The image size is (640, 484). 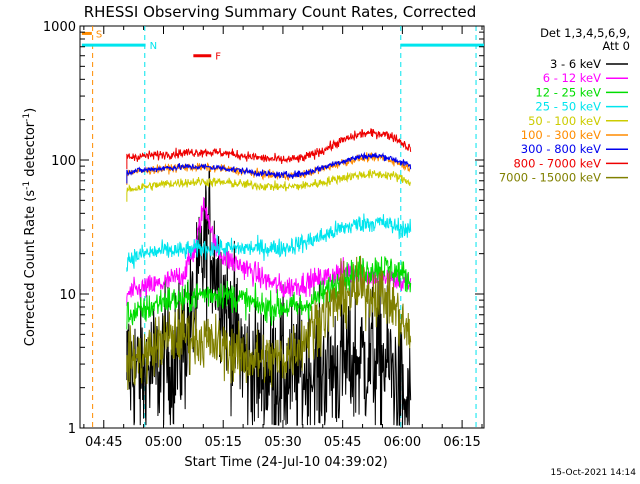 I want to click on y-axis-label: Corrected Count Rate (s-1 detector-1), so click(x=30, y=227).